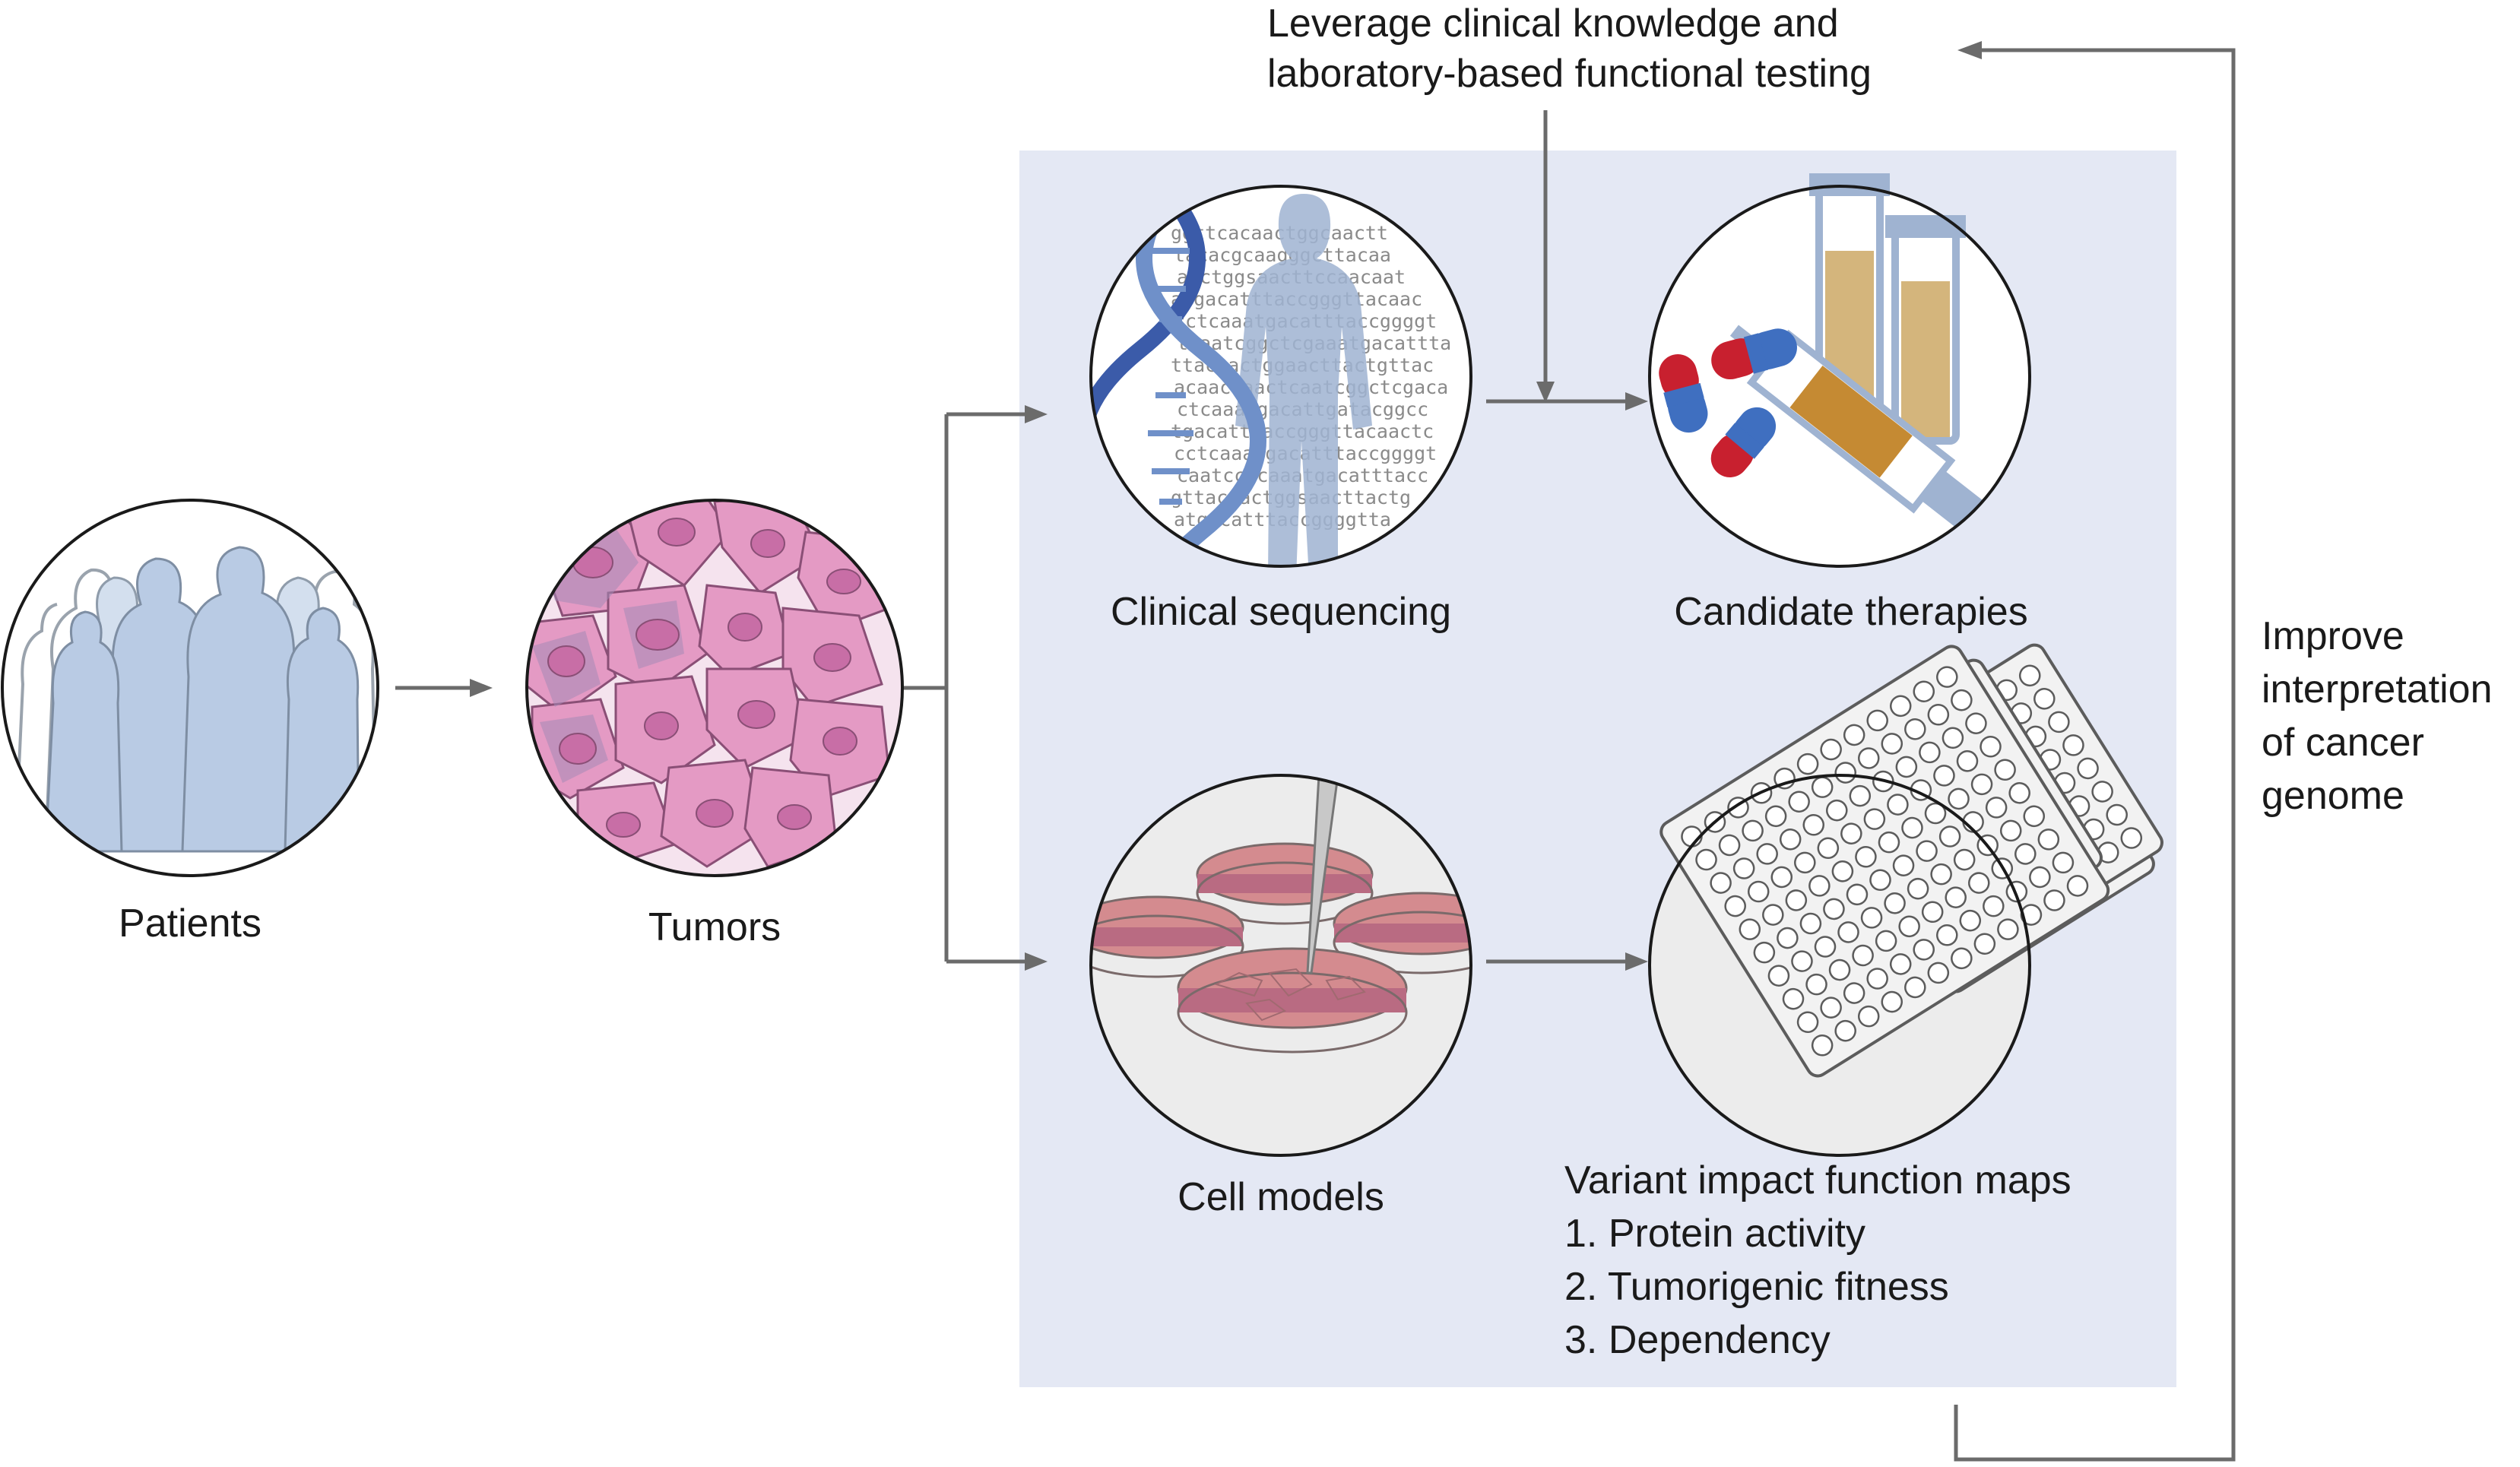 Image resolution: width=2520 pixels, height=1467 pixels. What do you see at coordinates (1817, 1180) in the screenshot?
I see `variant-maps-title: Variant impact function maps` at bounding box center [1817, 1180].